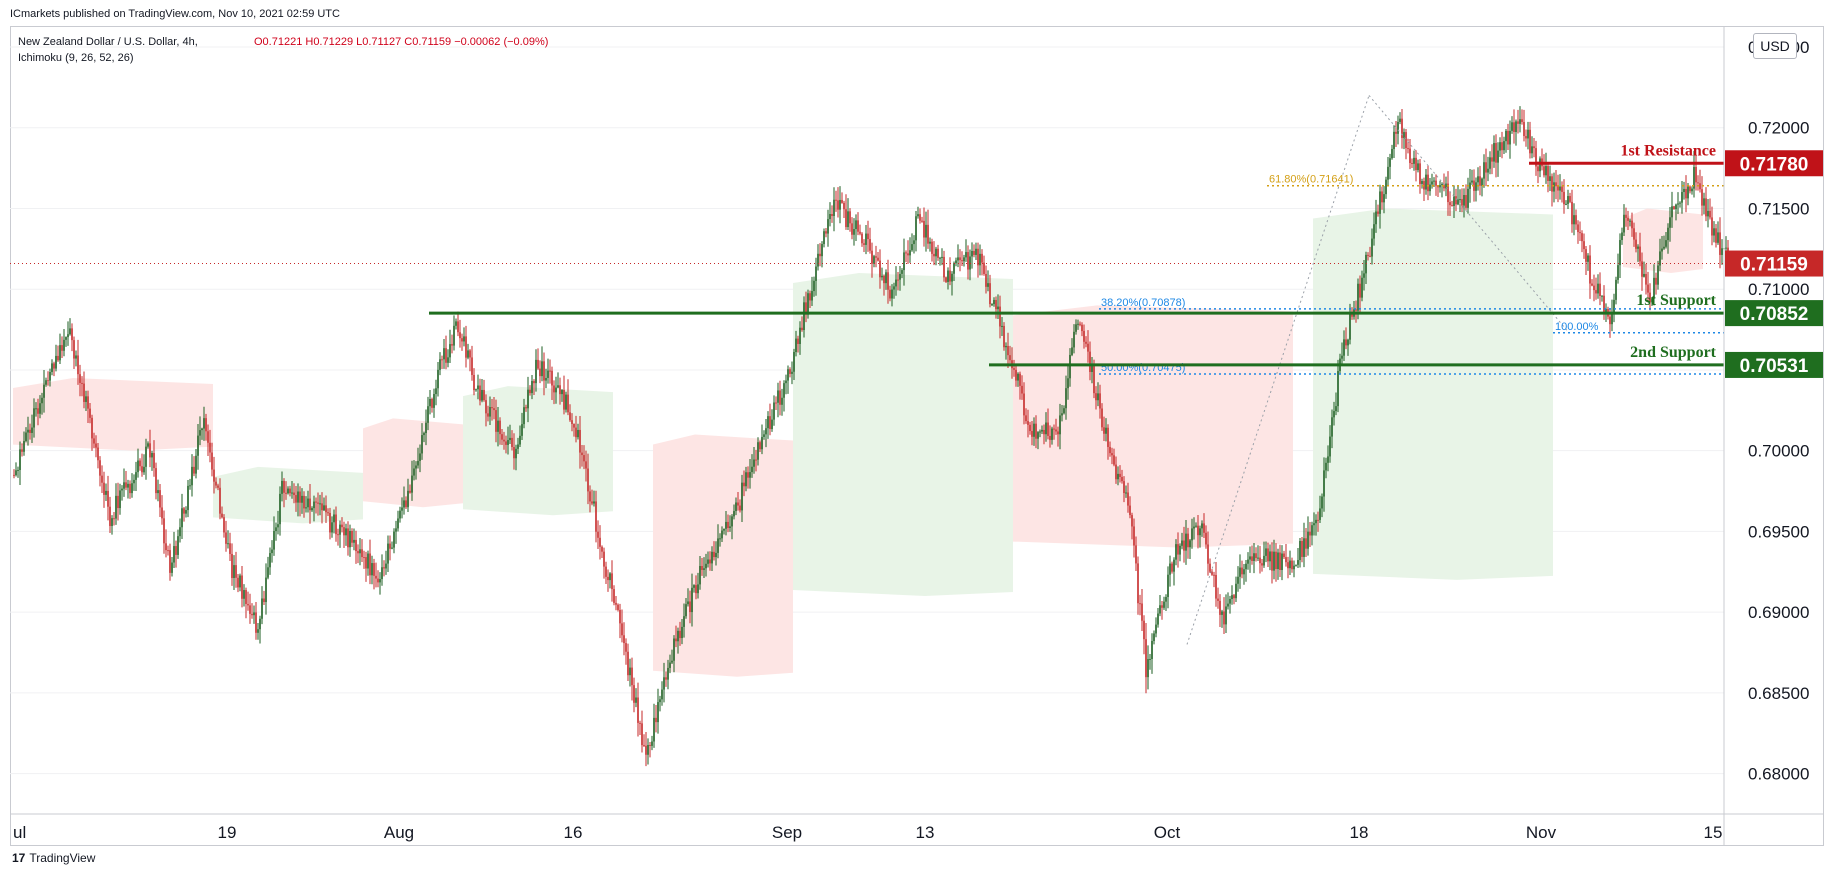  Describe the element at coordinates (1778, 774) in the screenshot. I see `price-tick-label: 0.68000` at that location.